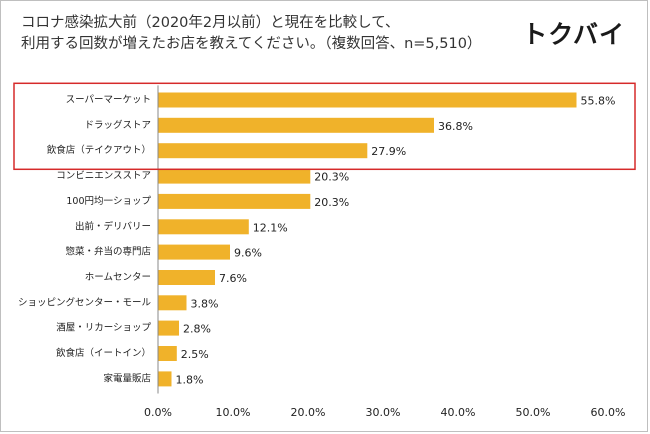  What do you see at coordinates (248, 253) in the screenshot?
I see `value-label: 9.6%` at bounding box center [248, 253].